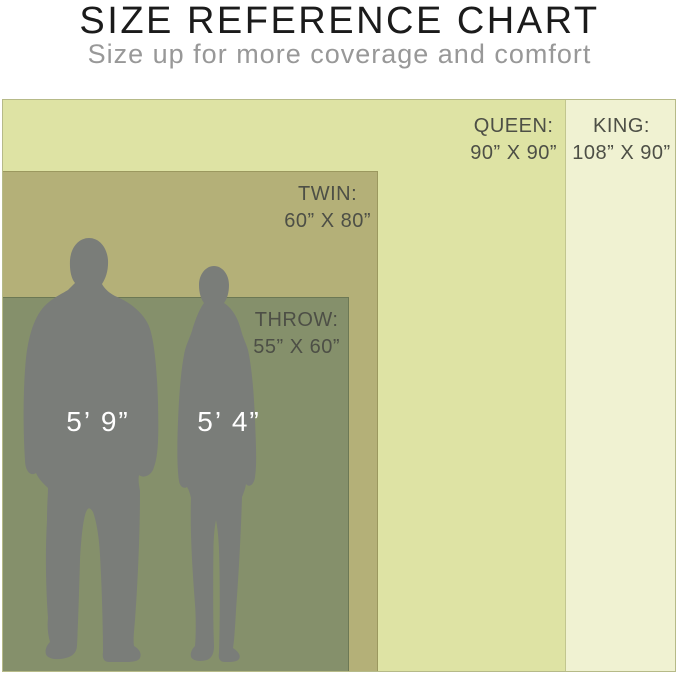 The height and width of the screenshot is (677, 679). I want to click on twin-name: TWIN:, so click(328, 194).